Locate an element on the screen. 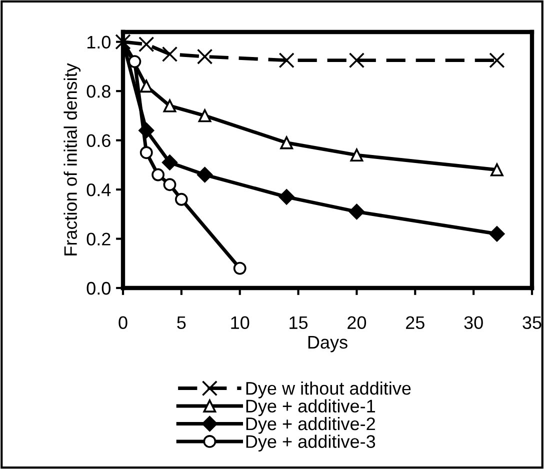 Image resolution: width=544 pixels, height=469 pixels. legend-label: Dye + additive-3 is located at coordinates (311, 443).